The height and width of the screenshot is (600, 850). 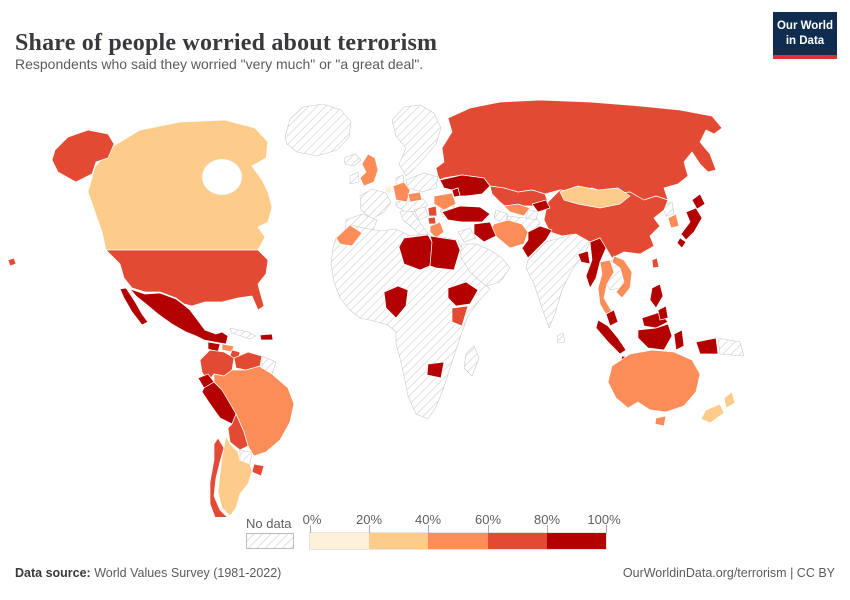 I want to click on country-turkey, so click(x=466, y=214).